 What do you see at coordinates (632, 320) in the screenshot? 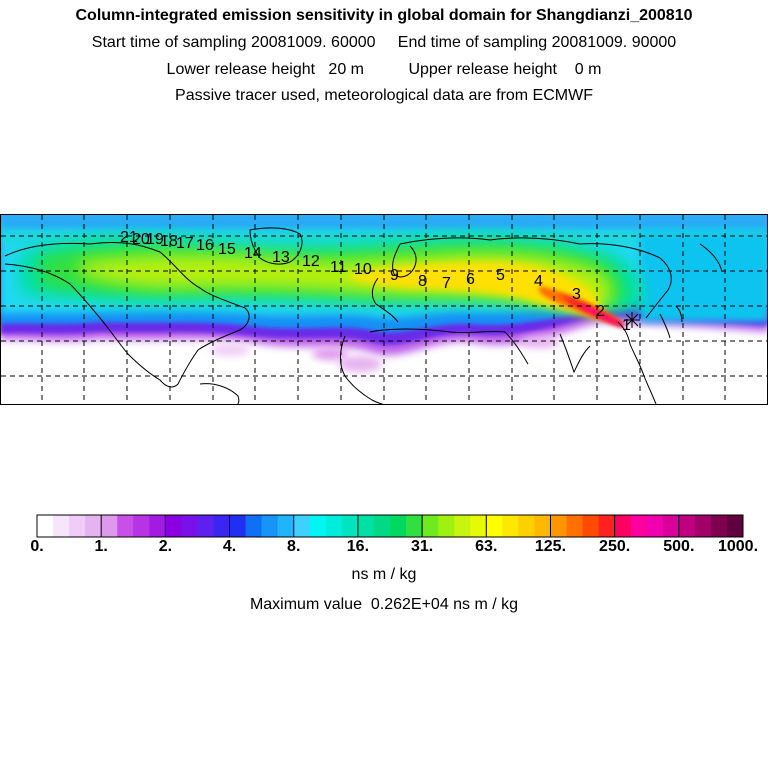
I see `asterisk-icon` at bounding box center [632, 320].